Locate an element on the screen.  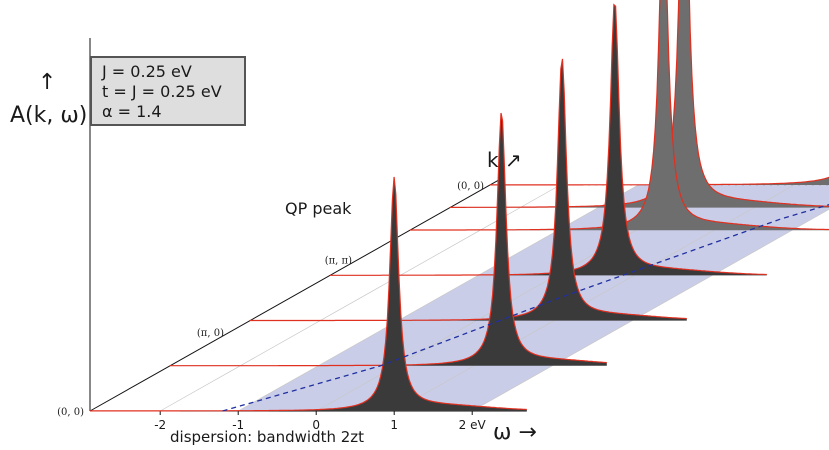
qp-peak-label: QP peak is located at coordinates (318, 208).